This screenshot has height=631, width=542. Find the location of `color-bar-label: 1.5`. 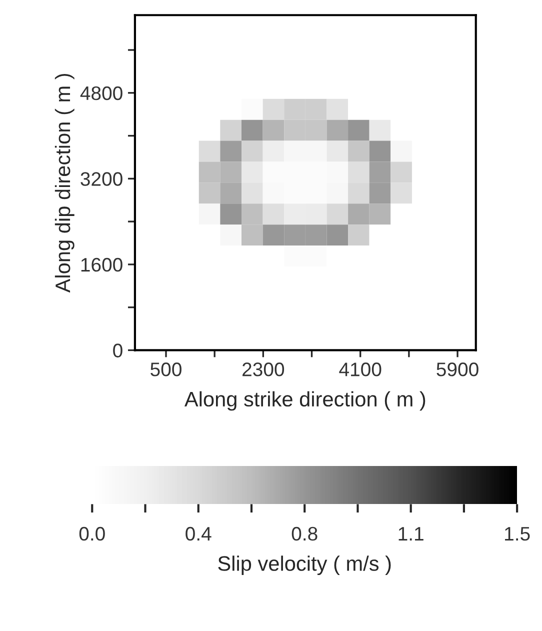

color-bar-label: 1.5 is located at coordinates (517, 534).